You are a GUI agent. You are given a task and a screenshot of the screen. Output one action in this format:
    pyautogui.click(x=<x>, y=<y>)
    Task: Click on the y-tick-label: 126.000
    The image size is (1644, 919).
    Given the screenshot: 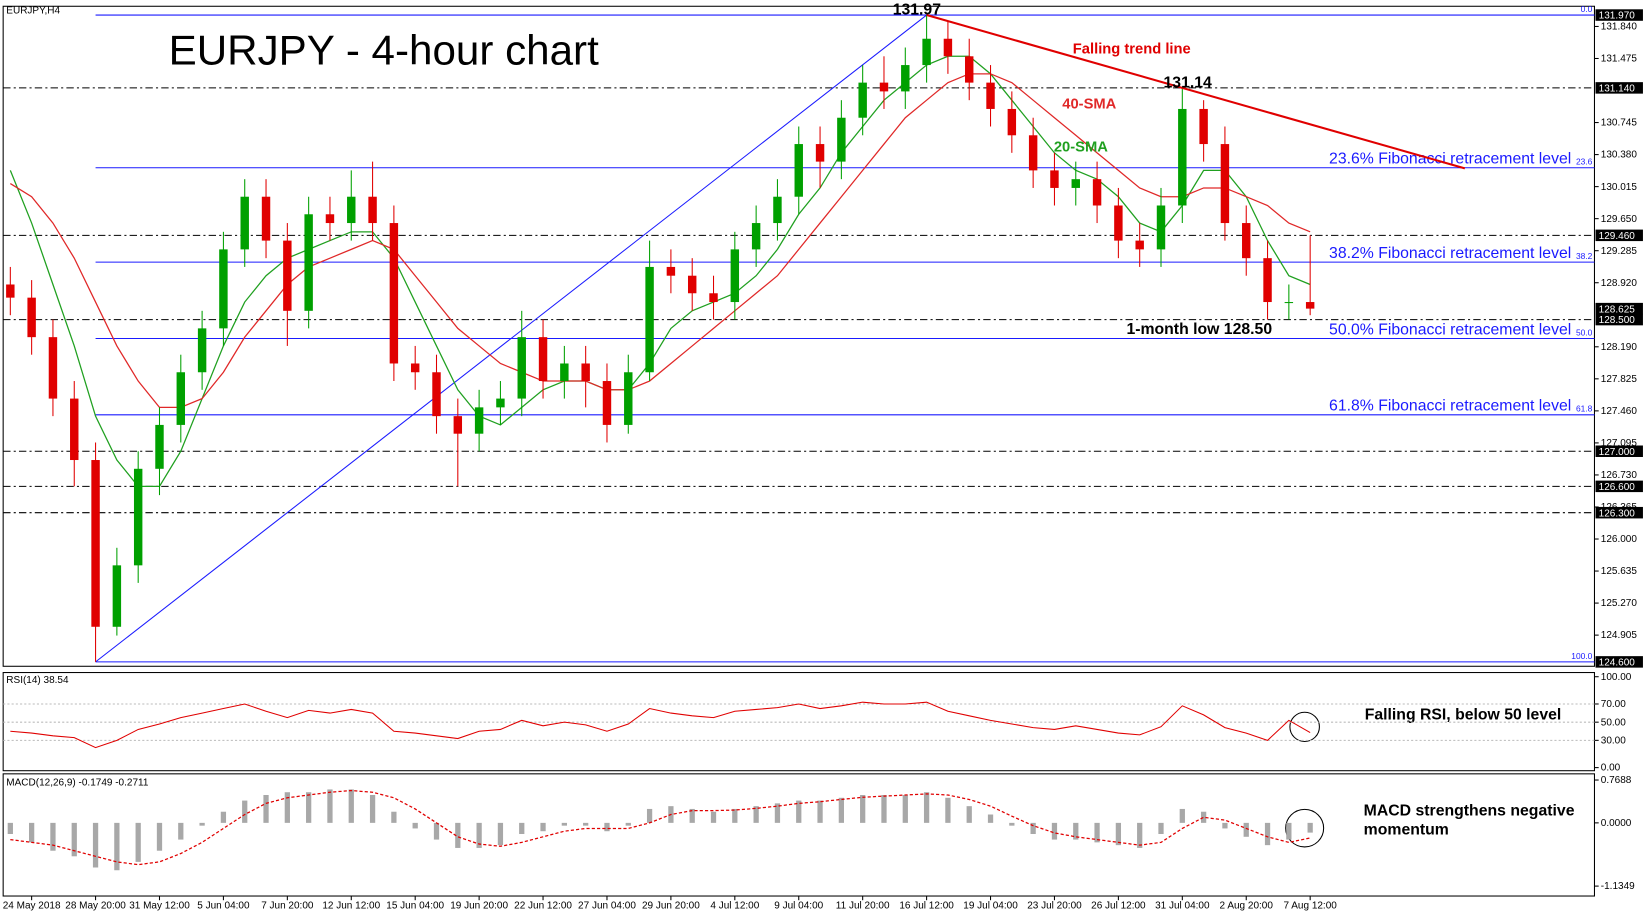 What is the action you would take?
    pyautogui.click(x=1619, y=539)
    